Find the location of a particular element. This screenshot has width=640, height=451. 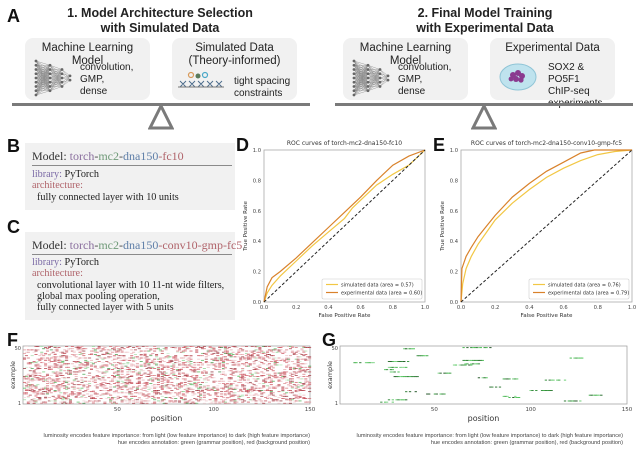

legend-label: experimental data (area = 0.60) is located at coordinates (381, 294).